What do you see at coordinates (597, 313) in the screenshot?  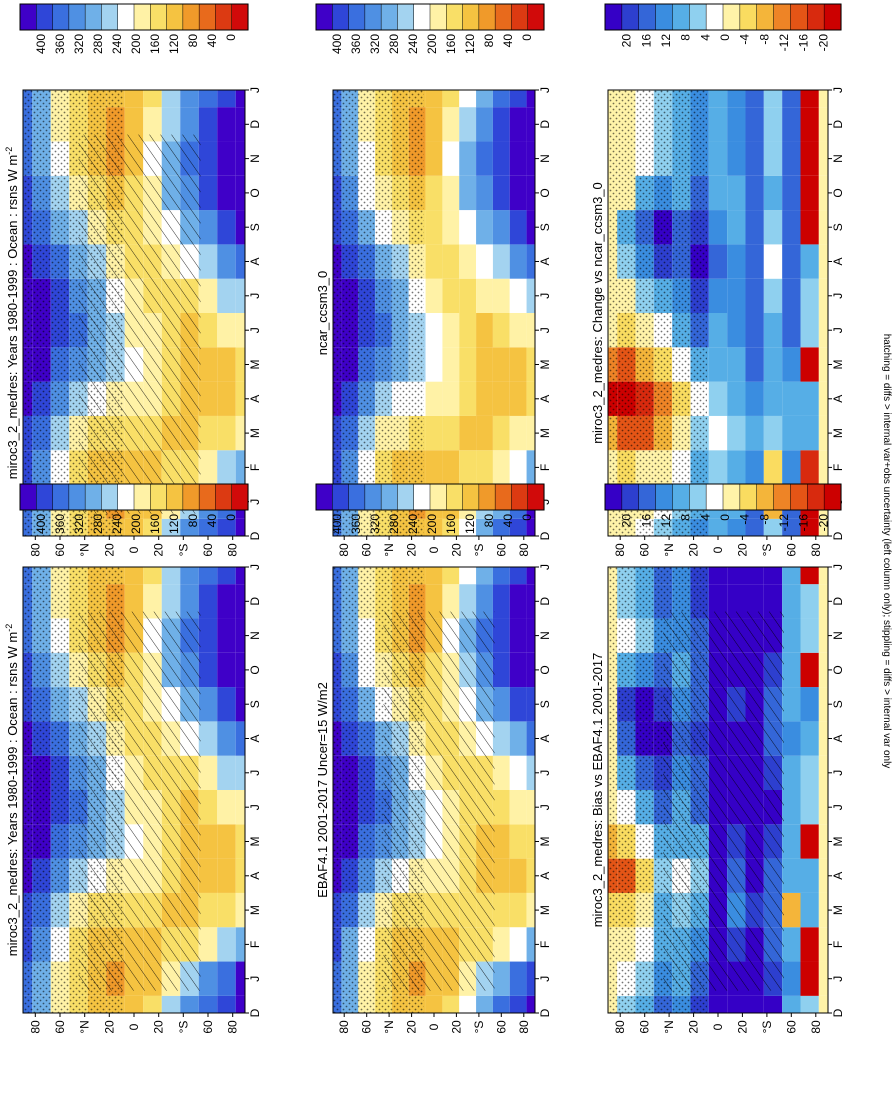 I see `panel-title: miroc3_2_medres: Change vs ncar_ccsm3_0` at bounding box center [597, 313].